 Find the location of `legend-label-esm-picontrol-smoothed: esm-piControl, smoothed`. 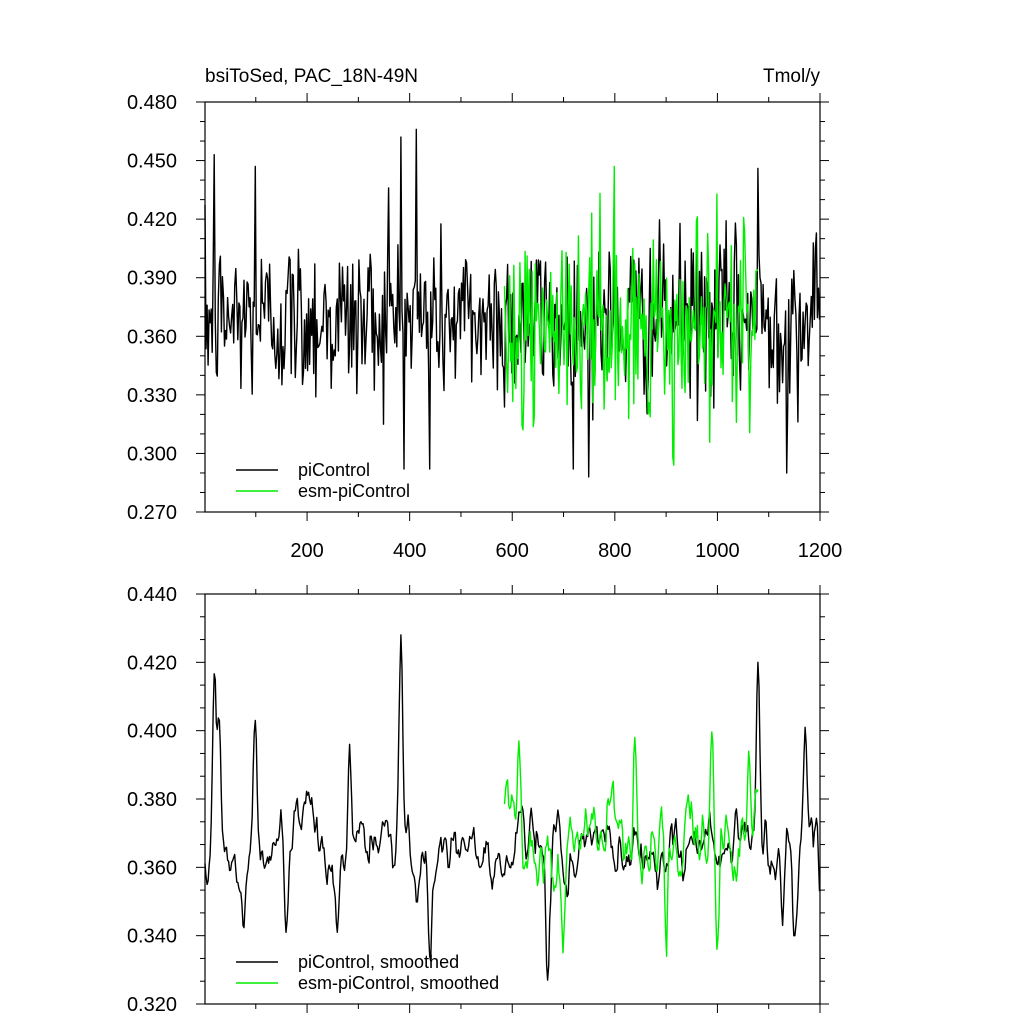

legend-label-esm-picontrol-smoothed: esm-piControl, smoothed is located at coordinates (398, 983).